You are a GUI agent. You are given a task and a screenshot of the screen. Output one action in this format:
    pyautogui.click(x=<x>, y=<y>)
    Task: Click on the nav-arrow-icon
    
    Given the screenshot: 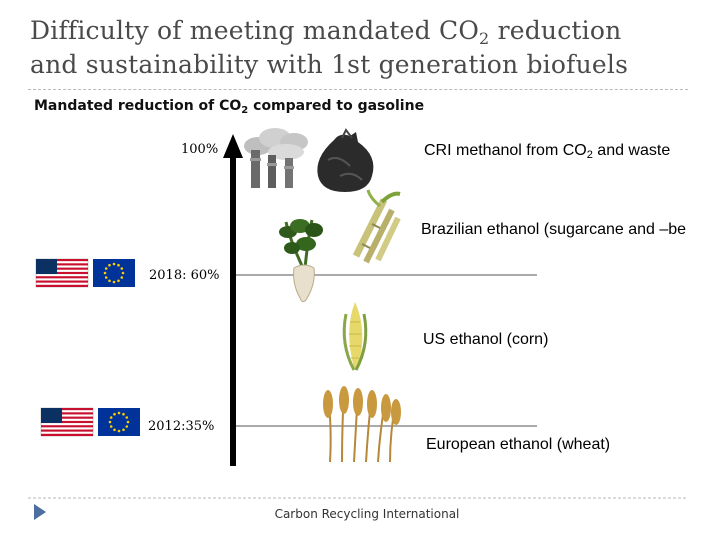 What is the action you would take?
    pyautogui.click(x=40, y=512)
    